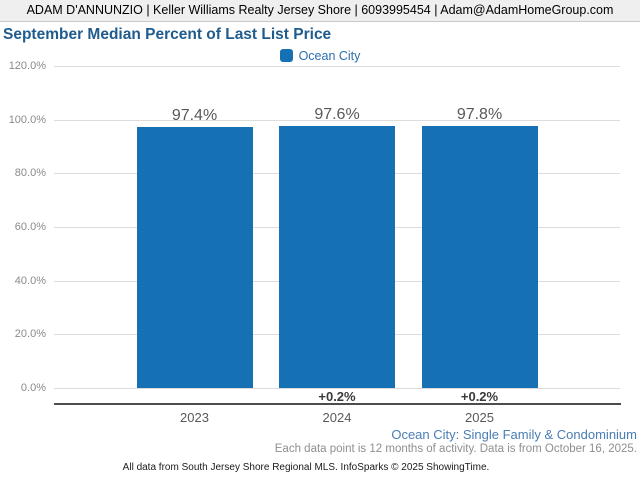 This screenshot has width=640, height=480. I want to click on y-axis-tick-label: 20.0%, so click(30, 334).